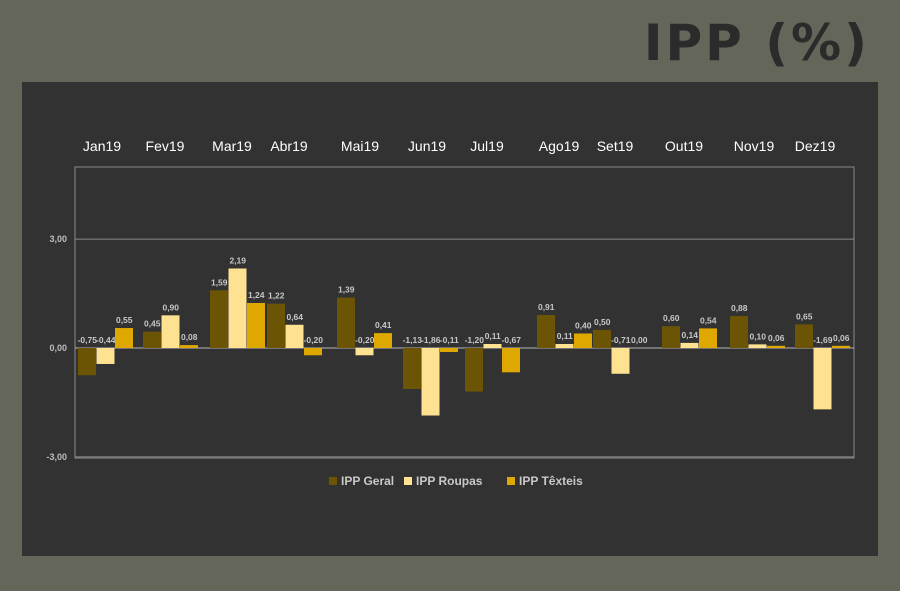  Describe the element at coordinates (170, 307) in the screenshot. I see `data-label: 0,90` at that location.